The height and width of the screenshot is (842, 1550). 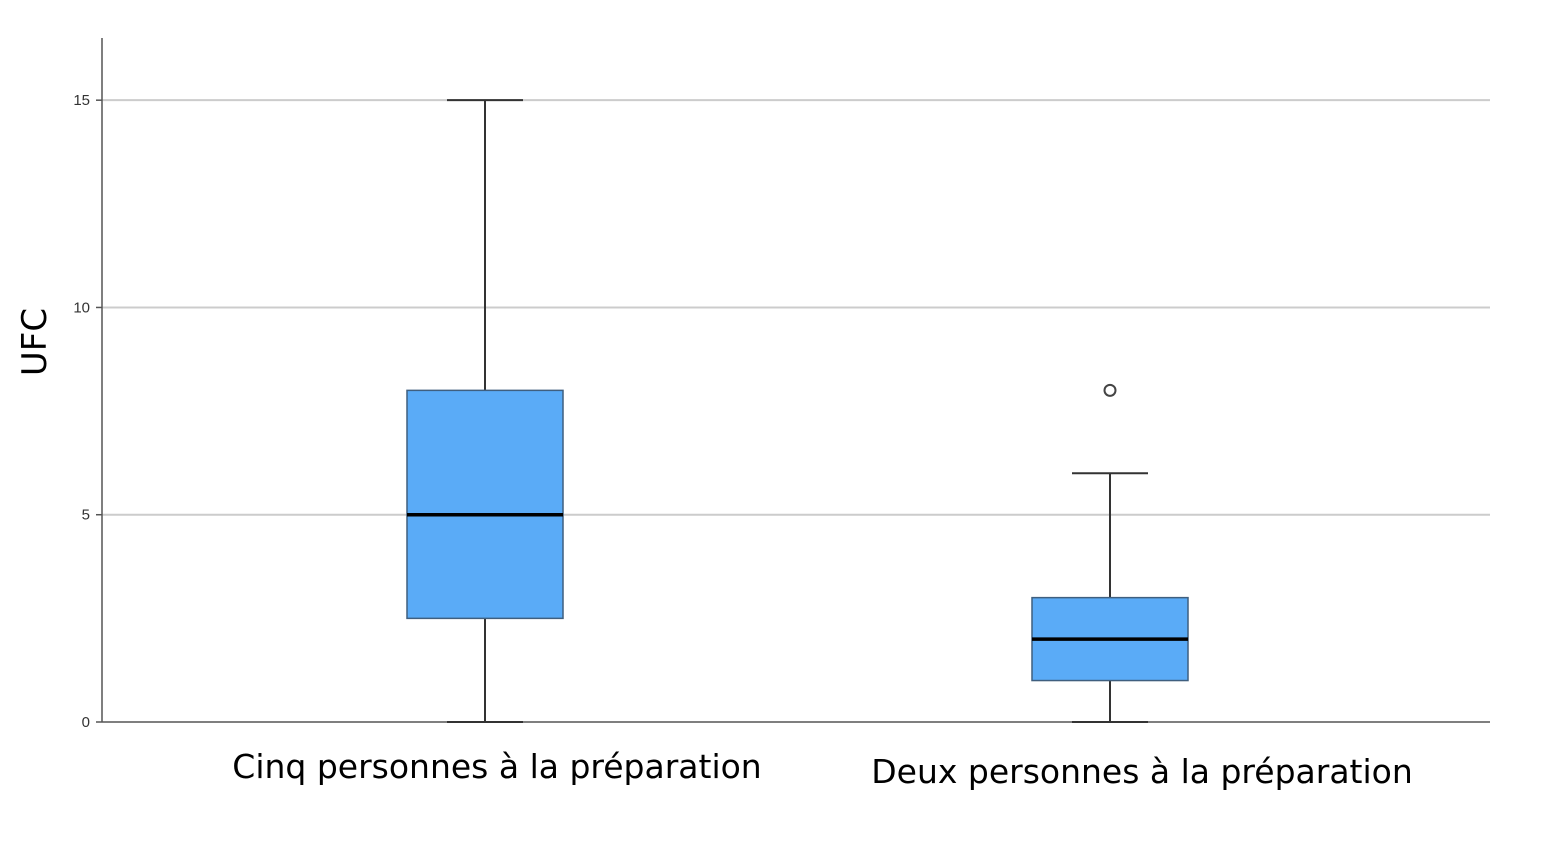 I want to click on iqr-box, so click(x=485, y=504).